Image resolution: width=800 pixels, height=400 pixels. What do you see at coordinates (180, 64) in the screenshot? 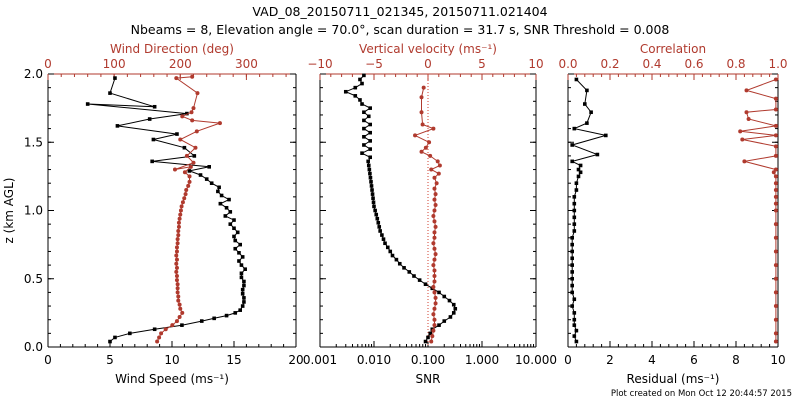
I see `wind-top-tick-label: 200` at bounding box center [180, 64].